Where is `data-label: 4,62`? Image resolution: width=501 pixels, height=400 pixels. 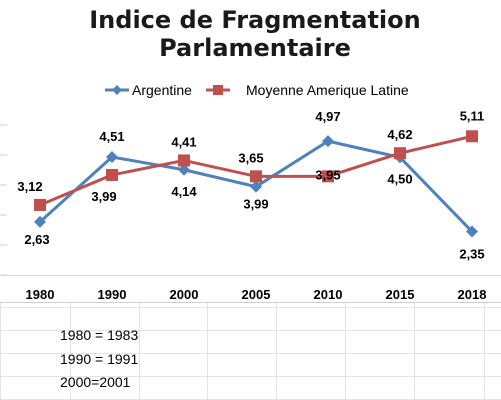 data-label: 4,62 is located at coordinates (399, 134).